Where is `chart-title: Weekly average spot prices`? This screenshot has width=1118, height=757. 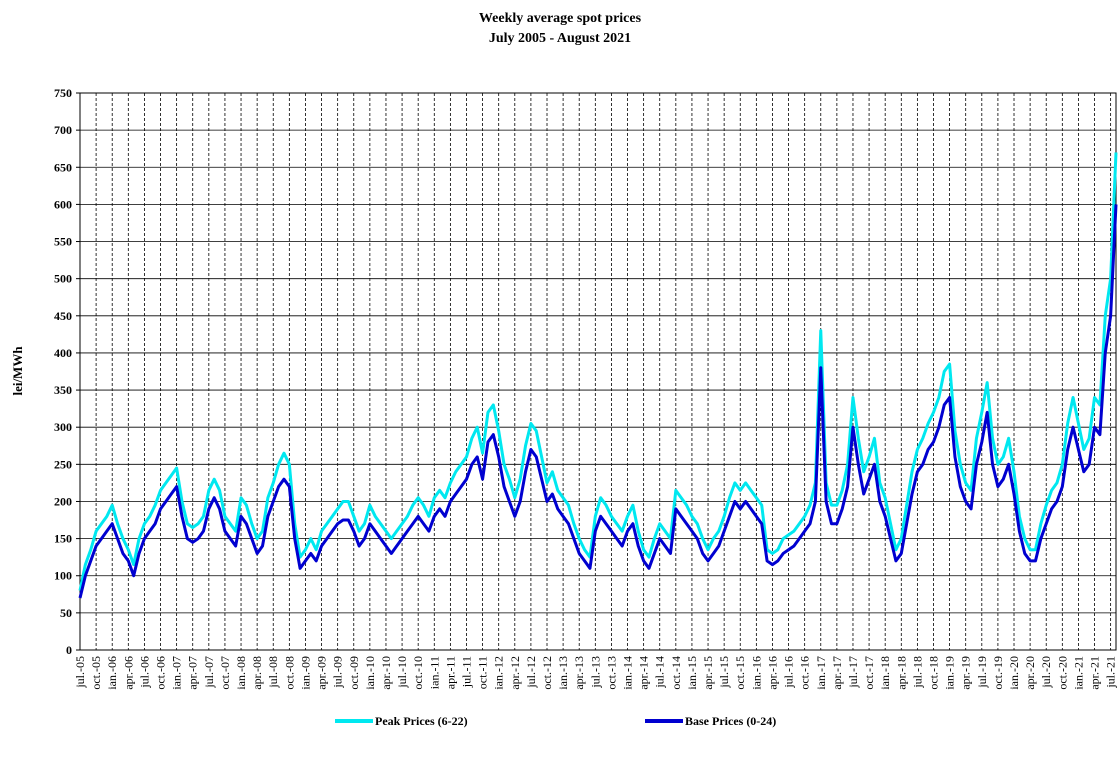
chart-title: Weekly average spot prices is located at coordinates (560, 18).